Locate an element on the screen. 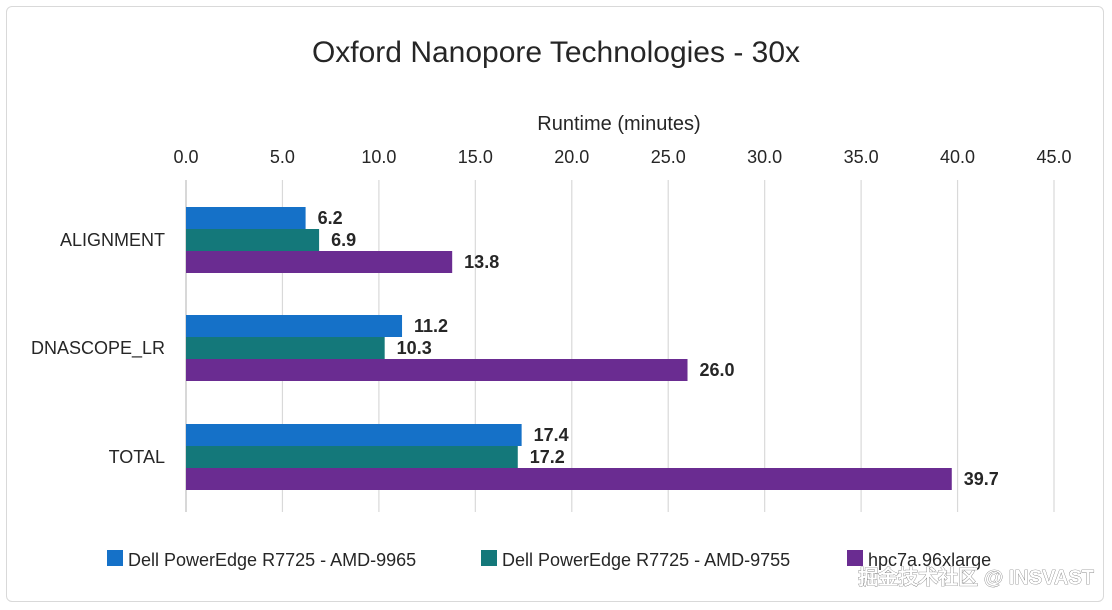 This screenshot has height=610, width=1112. x-tick-label: 15.0 is located at coordinates (475, 157).